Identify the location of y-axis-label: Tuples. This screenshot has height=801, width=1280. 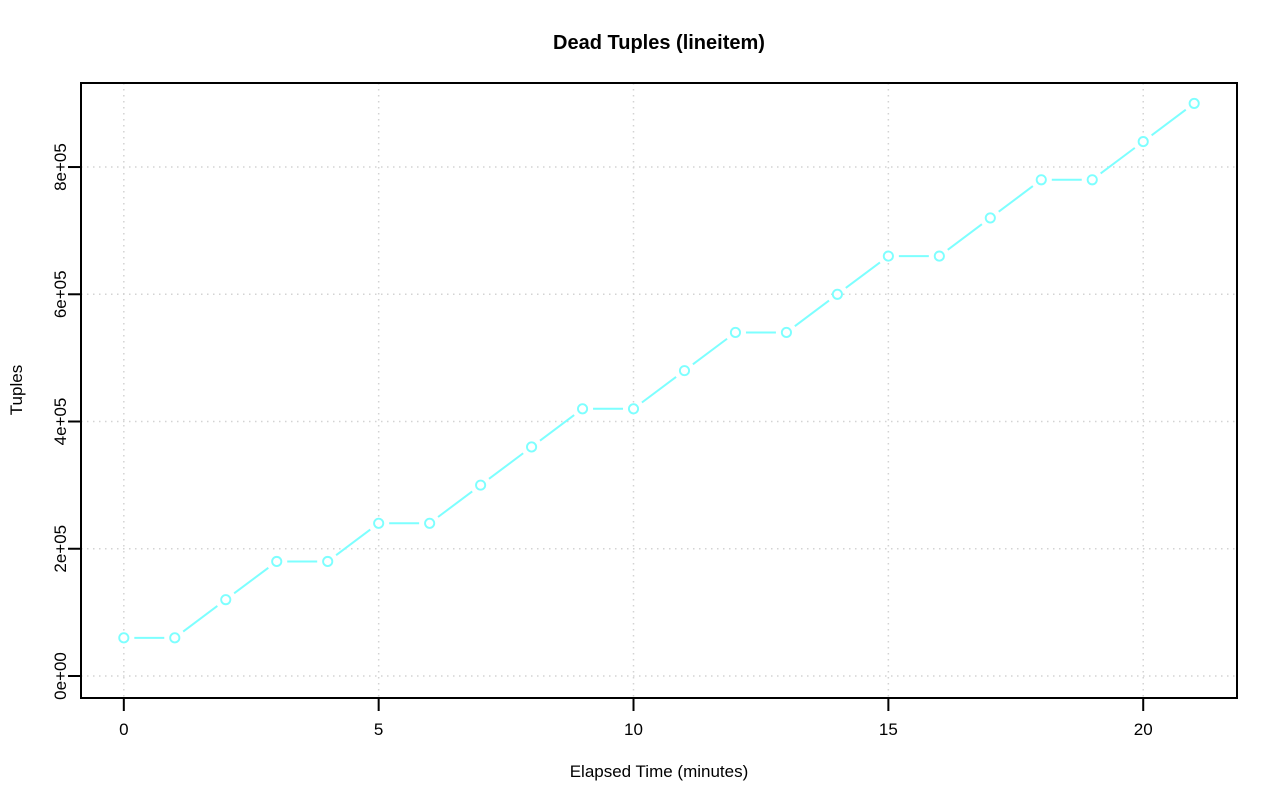
(16, 390).